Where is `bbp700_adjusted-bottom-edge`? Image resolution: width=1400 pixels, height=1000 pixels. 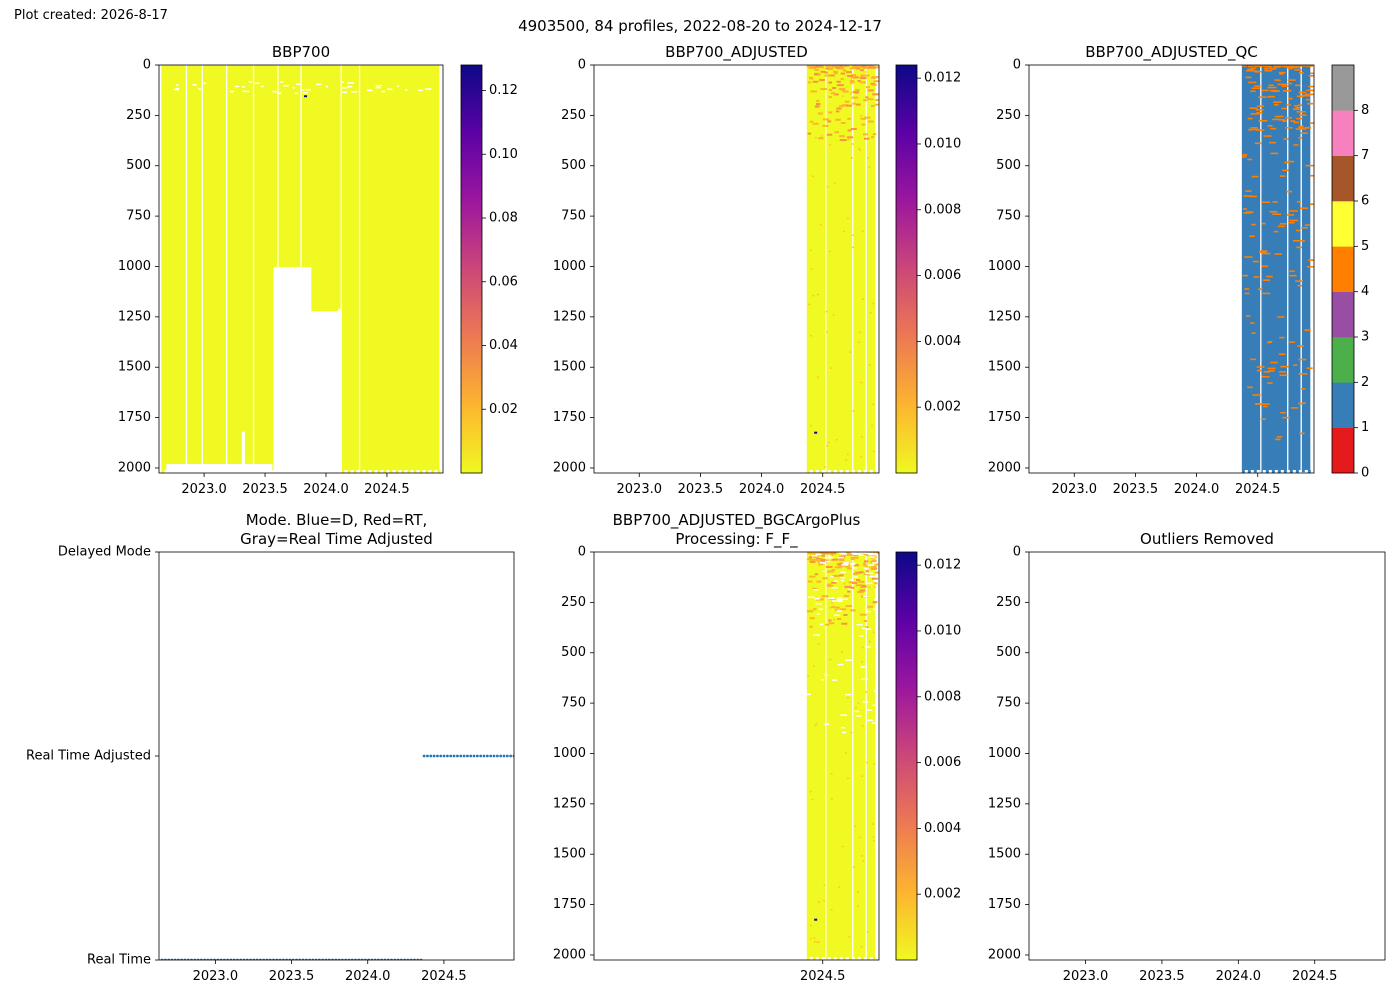 bbp700_adjusted-bottom-edge is located at coordinates (808, 471).